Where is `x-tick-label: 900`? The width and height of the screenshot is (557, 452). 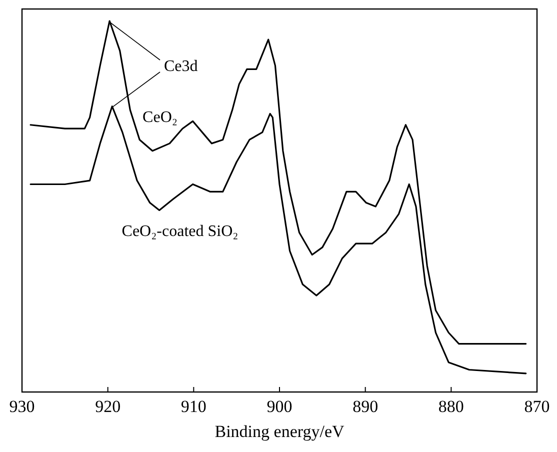 x-tick-label: 900 is located at coordinates (279, 406).